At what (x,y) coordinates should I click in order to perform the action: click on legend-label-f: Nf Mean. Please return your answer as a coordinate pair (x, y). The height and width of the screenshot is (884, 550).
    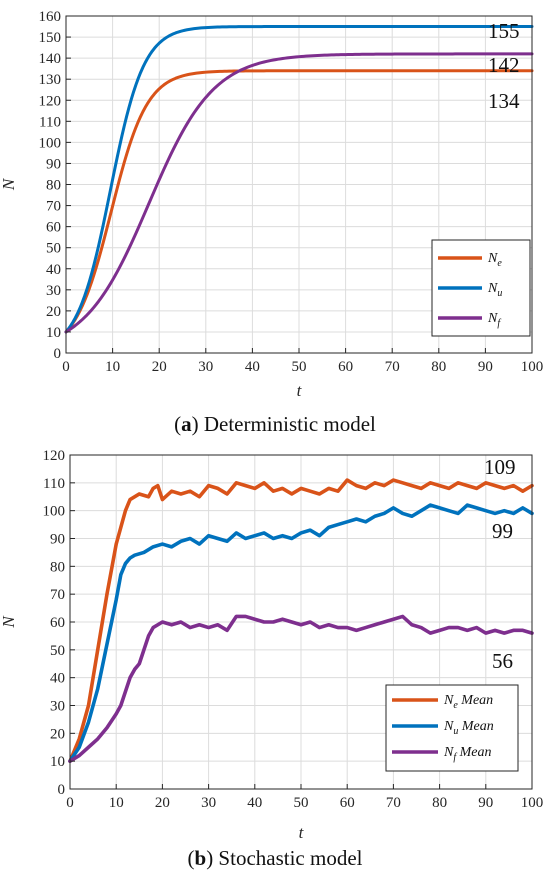
    Looking at the image, I should click on (467, 754).